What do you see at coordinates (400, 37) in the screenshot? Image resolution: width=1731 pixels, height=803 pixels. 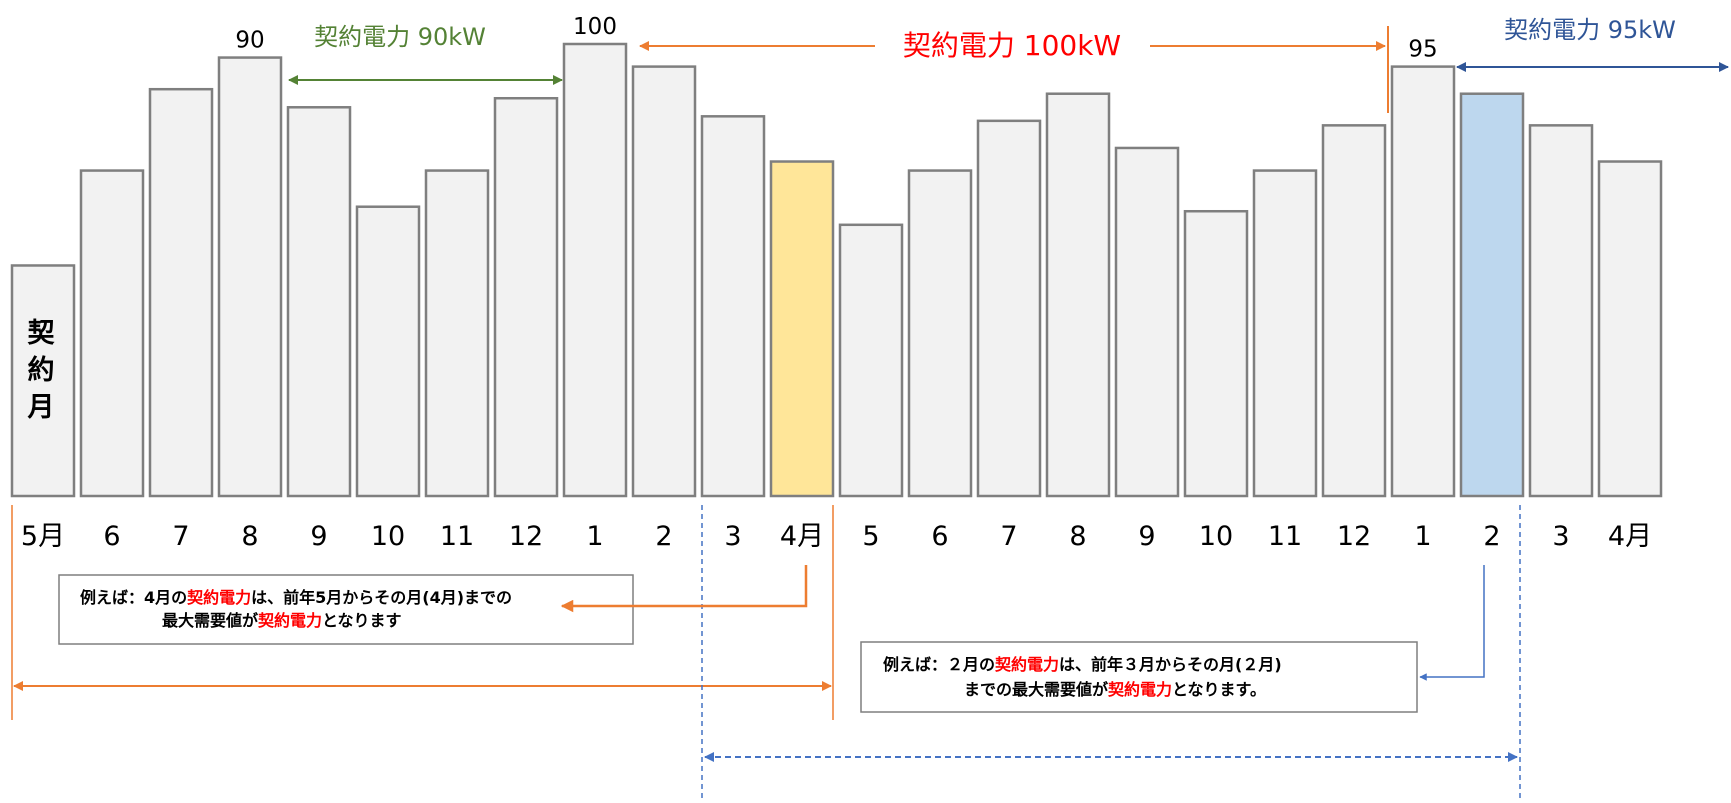 I see `green-contract-label: 契約電力 90kW` at bounding box center [400, 37].